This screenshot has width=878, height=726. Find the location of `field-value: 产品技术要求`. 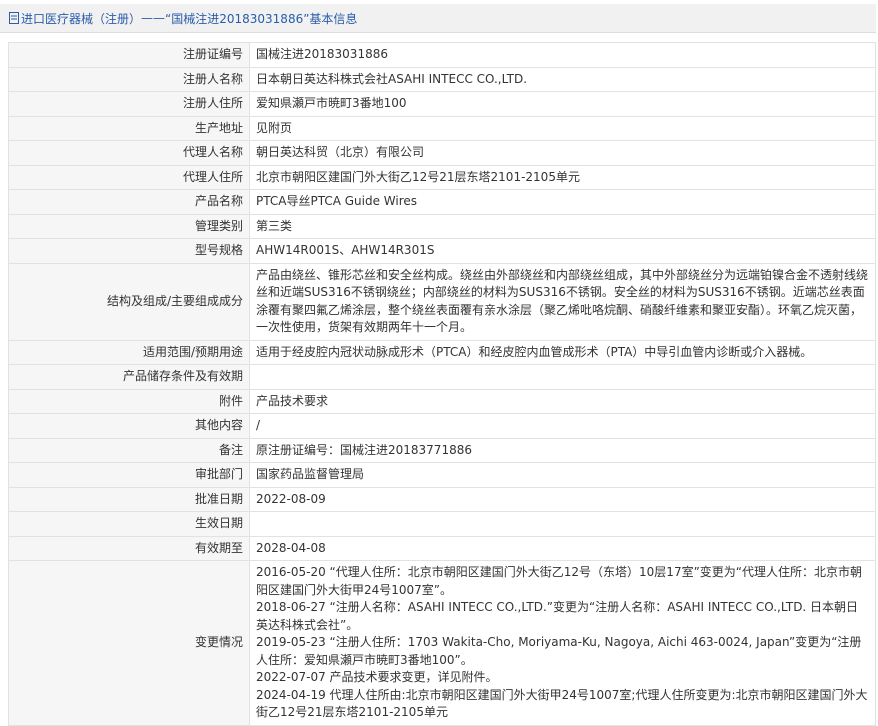

field-value: 产品技术要求 is located at coordinates (562, 401).